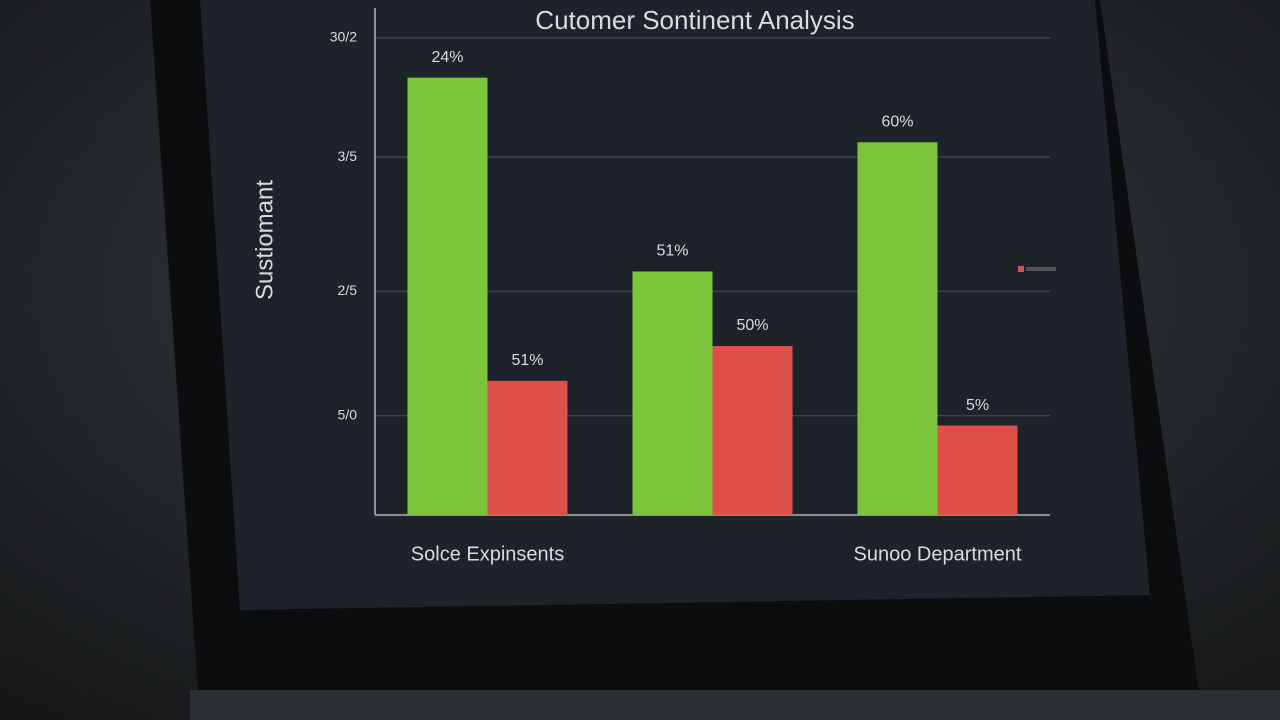  What do you see at coordinates (348, 290) in the screenshot?
I see `y-tick-label: 2/5` at bounding box center [348, 290].